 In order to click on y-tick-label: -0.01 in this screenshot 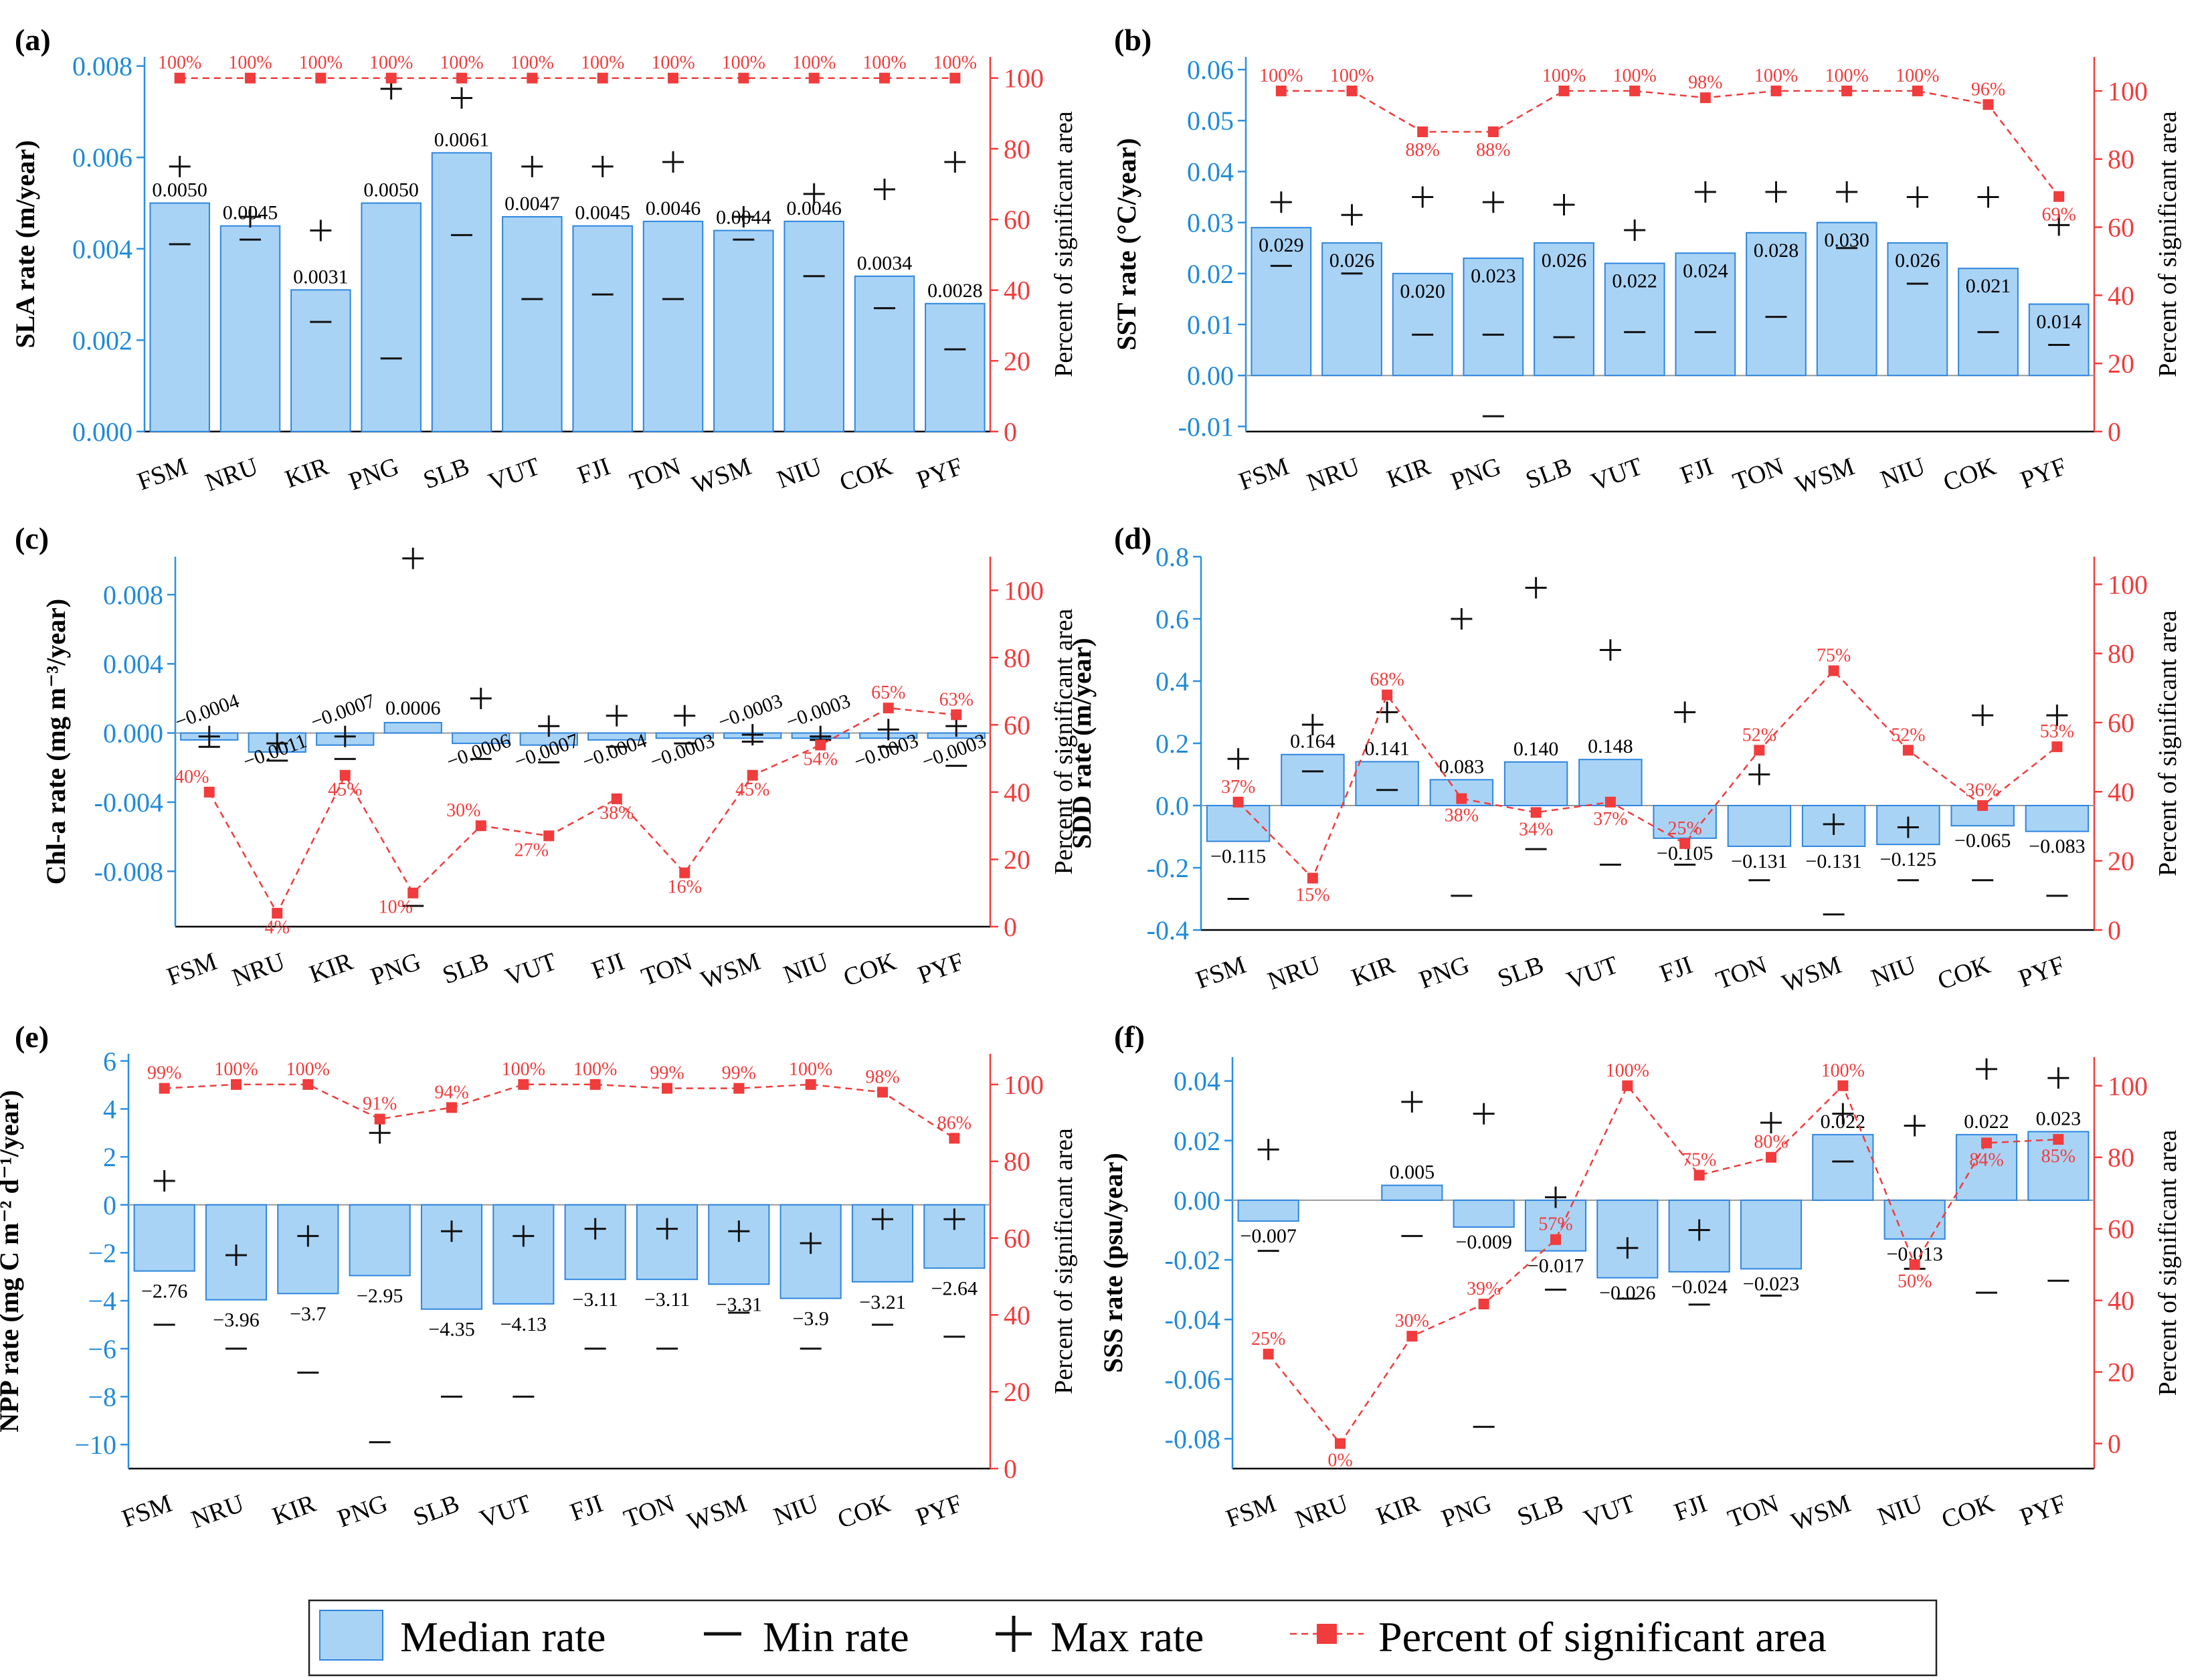, I will do `click(1206, 426)`.